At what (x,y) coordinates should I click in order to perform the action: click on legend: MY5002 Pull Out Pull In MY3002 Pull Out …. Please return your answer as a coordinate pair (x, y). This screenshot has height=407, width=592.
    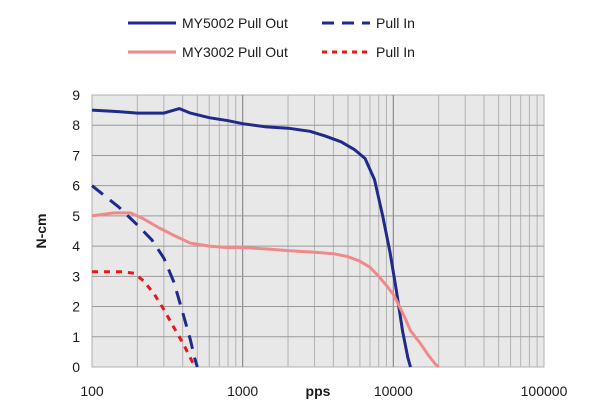
    Looking at the image, I should click on (271, 37).